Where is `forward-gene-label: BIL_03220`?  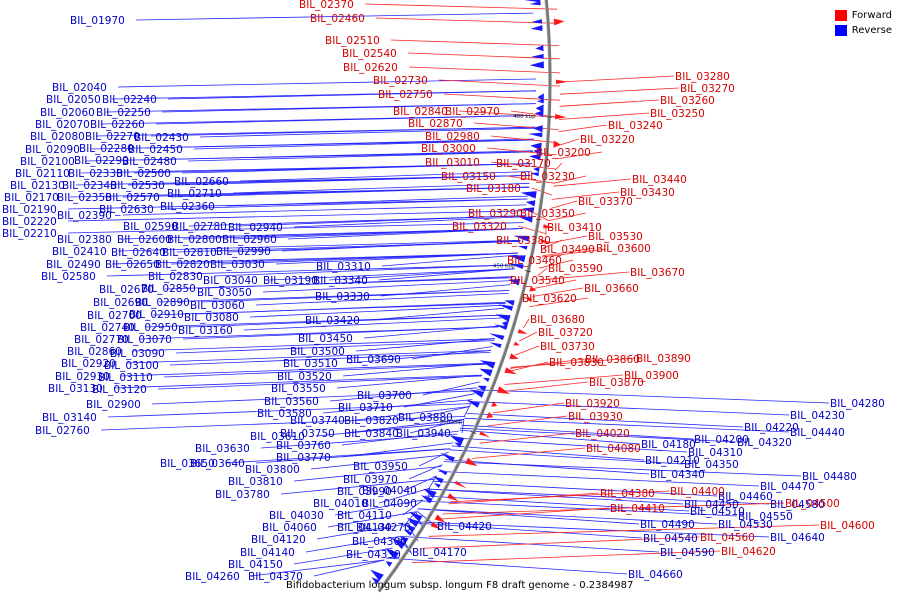
forward-gene-label: BIL_03220 is located at coordinates (607, 140).